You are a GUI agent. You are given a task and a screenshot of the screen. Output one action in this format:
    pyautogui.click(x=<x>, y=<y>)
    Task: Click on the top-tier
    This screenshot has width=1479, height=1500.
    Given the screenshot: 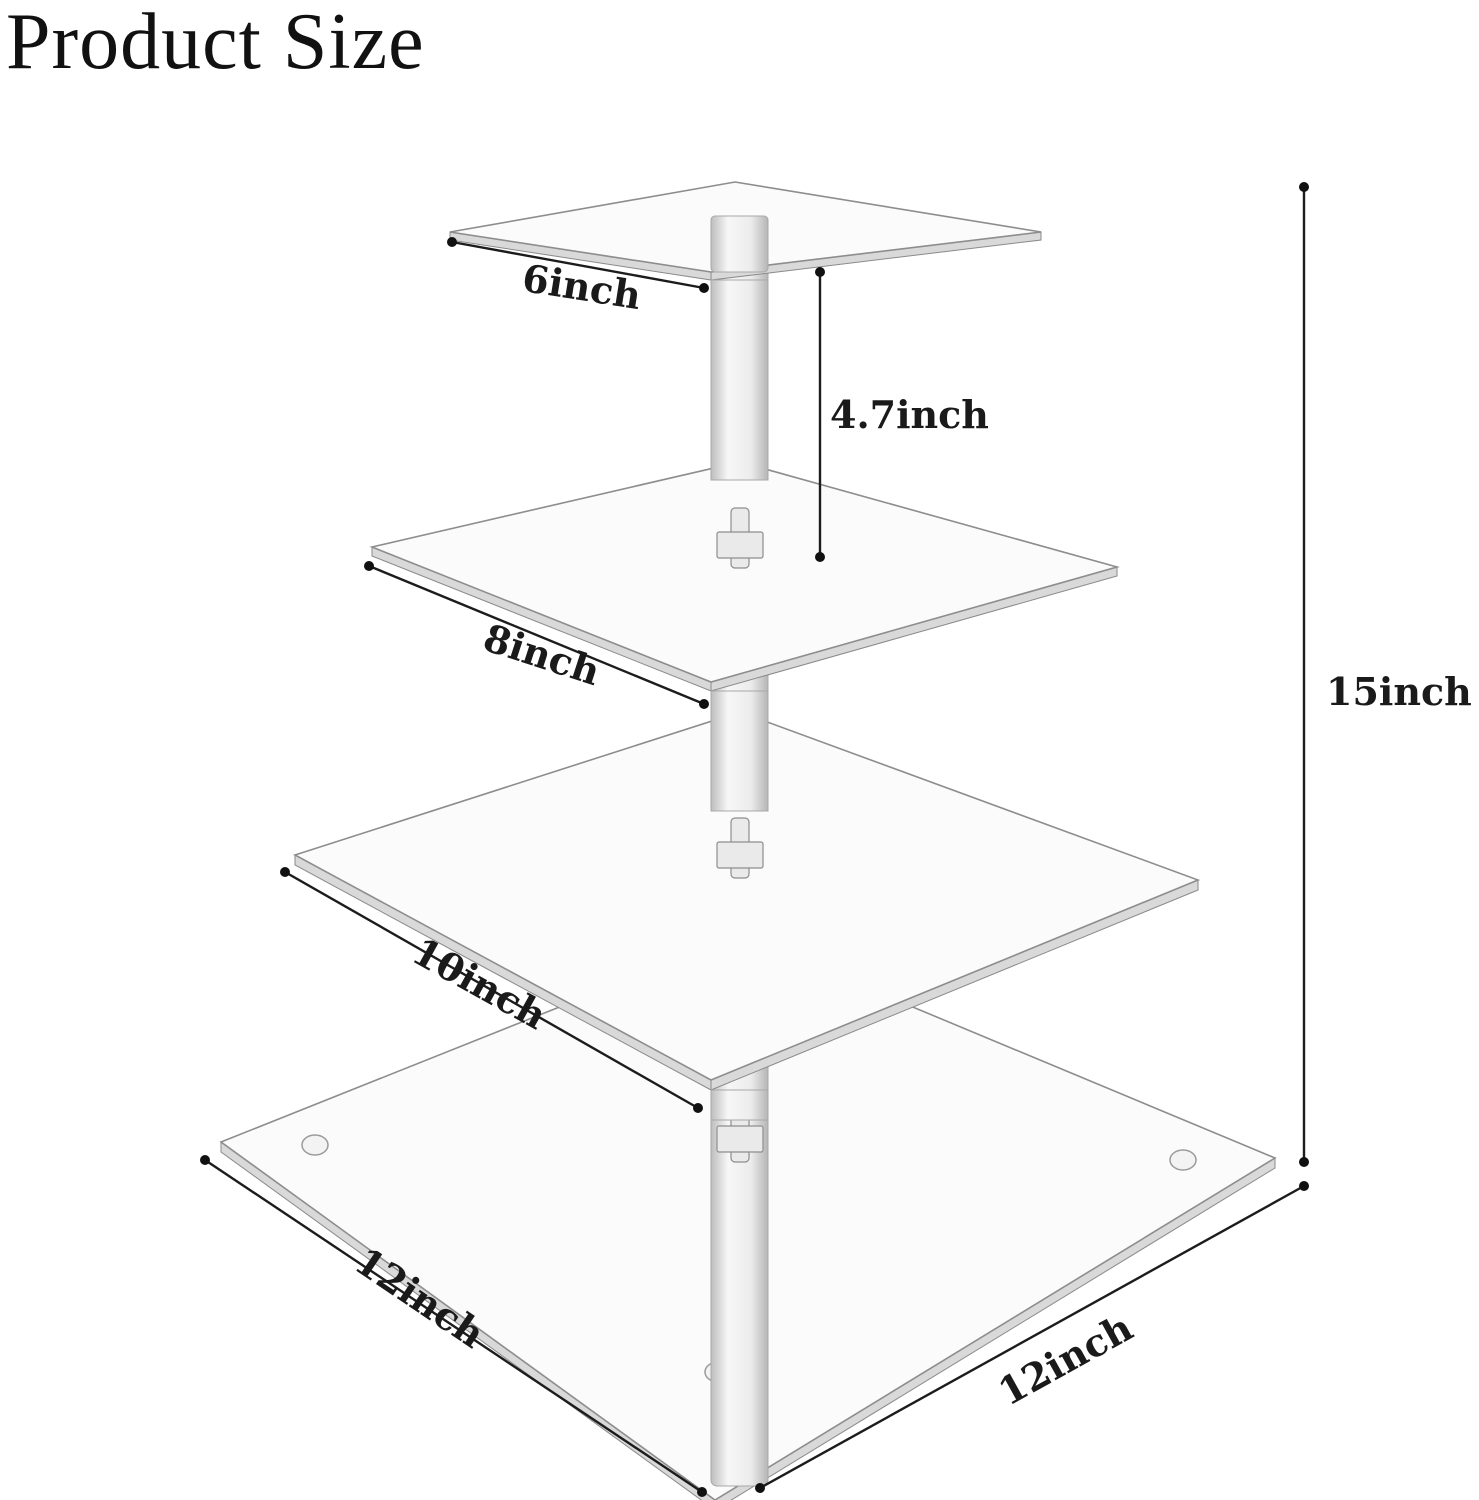 What is the action you would take?
    pyautogui.click(x=745, y=231)
    